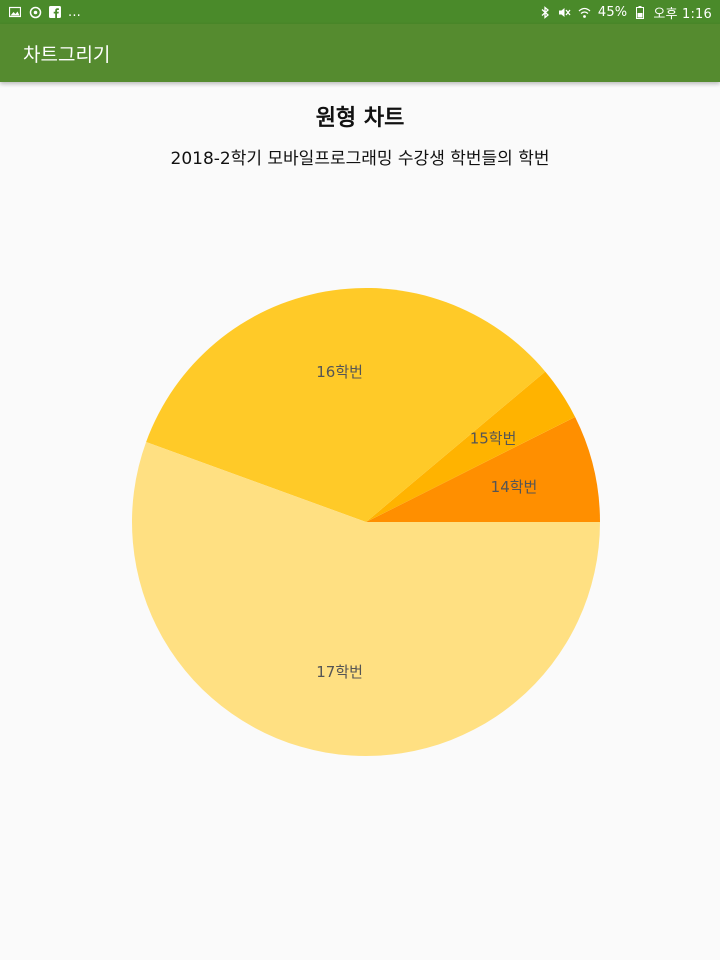  I want to click on pie-slice-label-2: 15학번, so click(493, 438).